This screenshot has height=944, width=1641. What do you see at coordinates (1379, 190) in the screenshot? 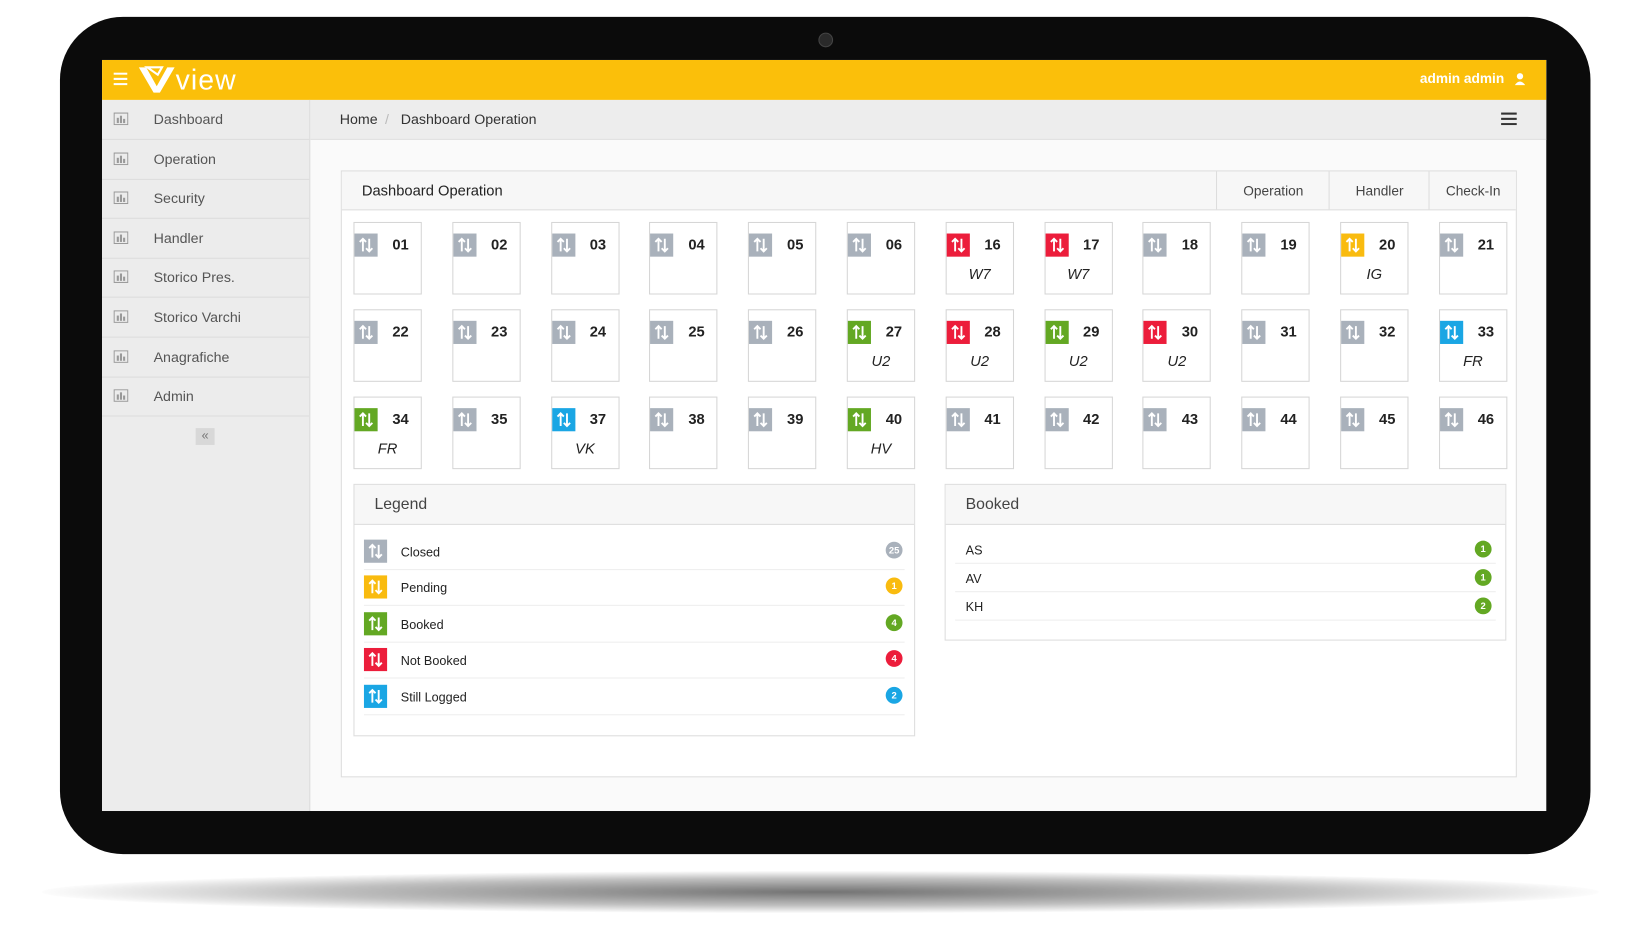
I see `tab: Handler` at bounding box center [1379, 190].